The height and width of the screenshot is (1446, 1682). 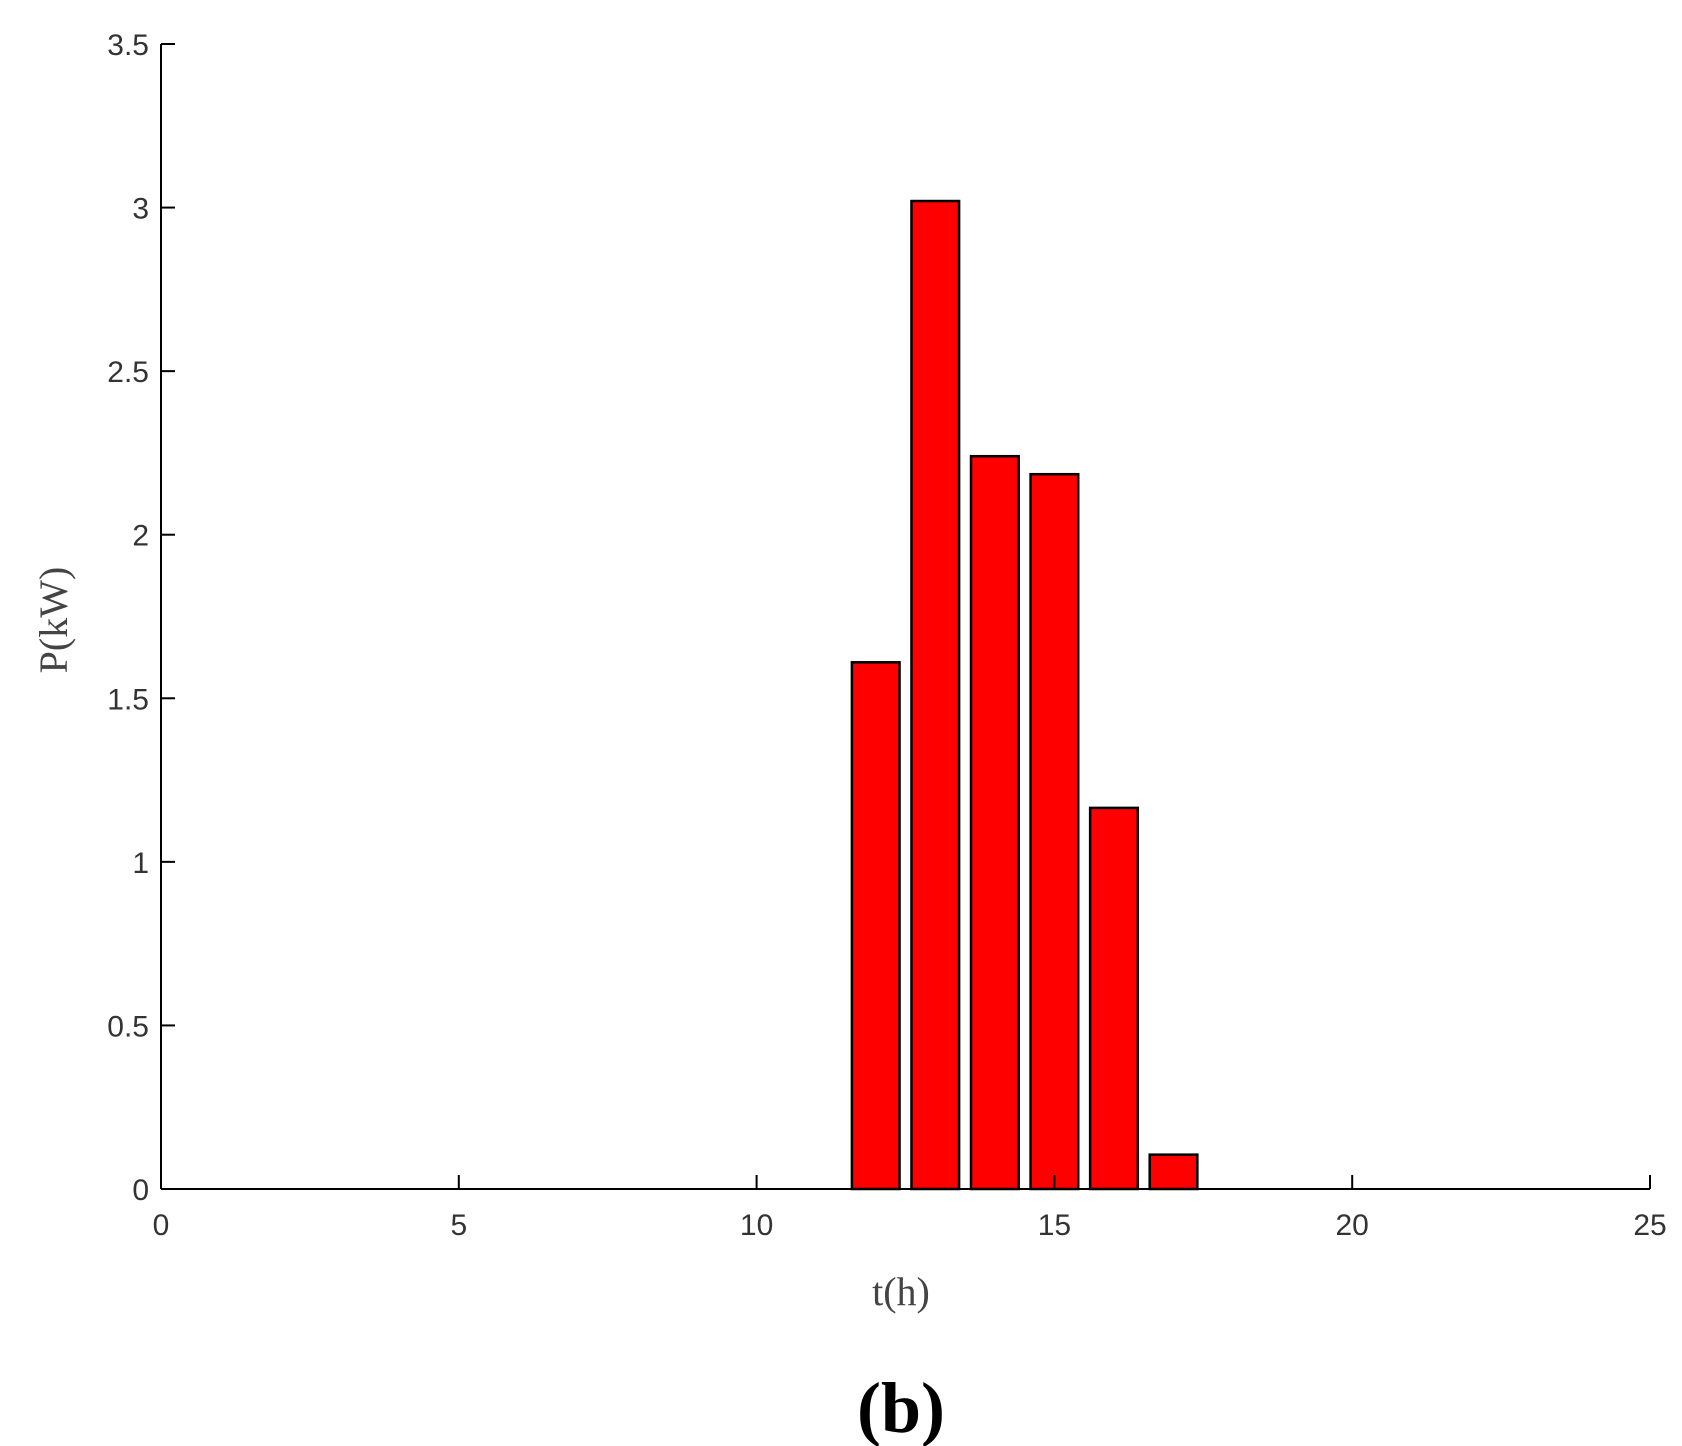 What do you see at coordinates (901, 1291) in the screenshot?
I see `x-axis-title: t(h)` at bounding box center [901, 1291].